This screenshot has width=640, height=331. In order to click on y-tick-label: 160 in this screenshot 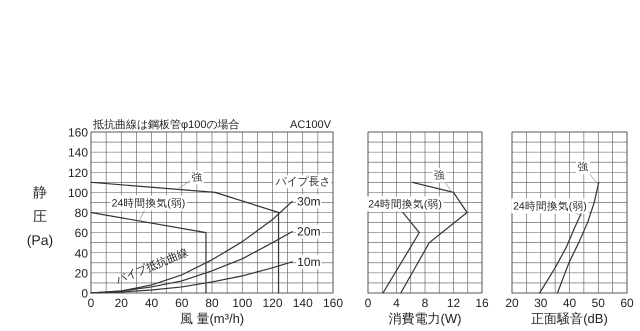, I will do `click(78, 133)`.